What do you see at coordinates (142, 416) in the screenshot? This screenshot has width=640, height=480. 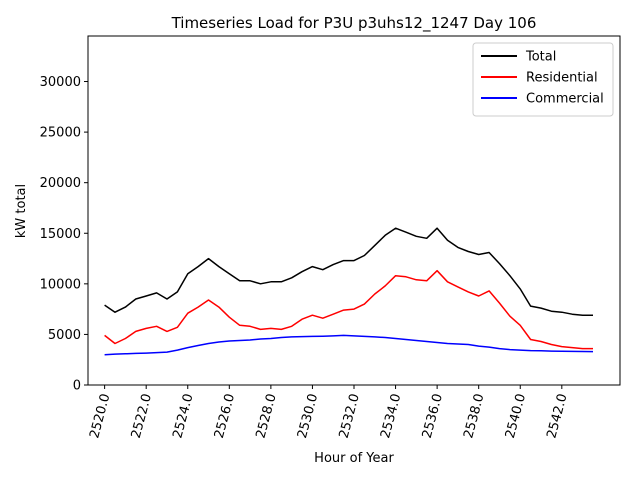 I see `x-tick-label: 2522.0` at bounding box center [142, 416].